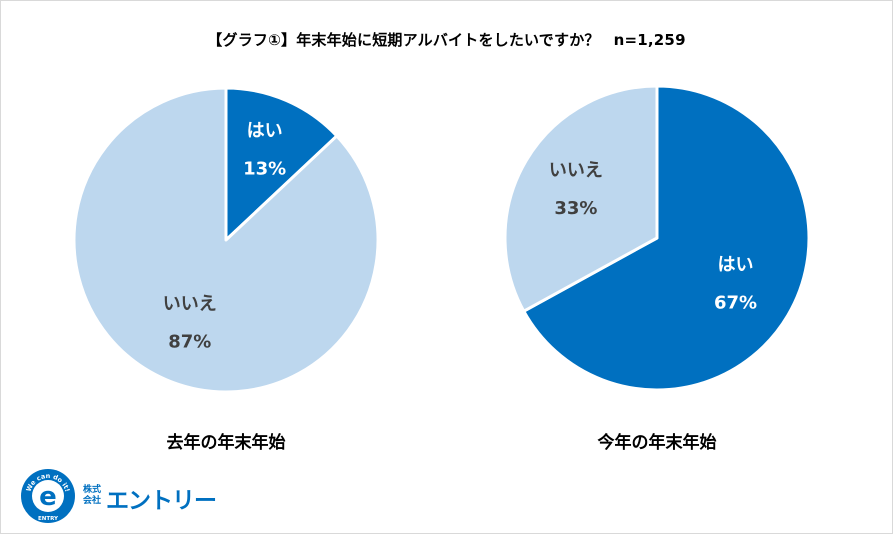  What do you see at coordinates (735, 264) in the screenshot?
I see `pie-slice-1-0-label: はい` at bounding box center [735, 264].